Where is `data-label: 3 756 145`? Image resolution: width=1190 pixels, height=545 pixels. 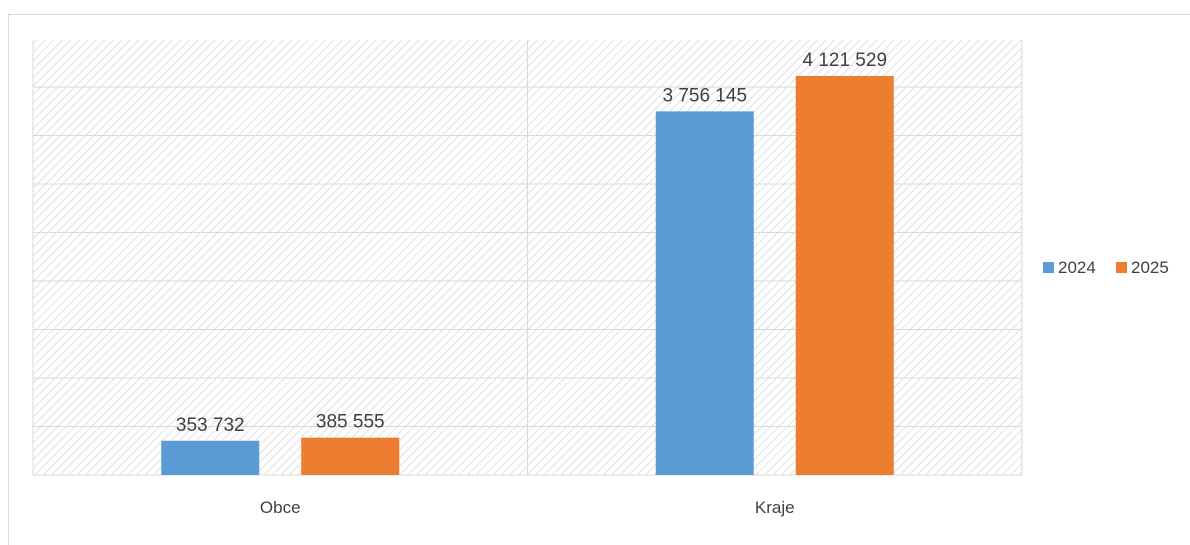
data-label: 3 756 145 is located at coordinates (704, 95).